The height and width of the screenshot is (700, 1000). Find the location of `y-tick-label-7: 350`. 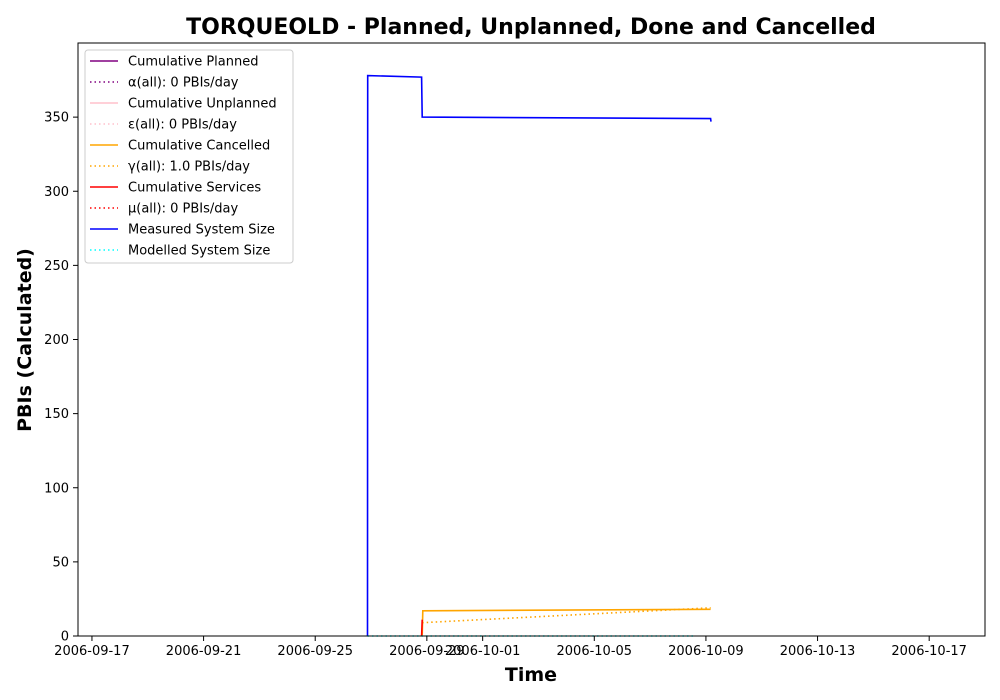

y-tick-label-7: 350 is located at coordinates (56, 118).